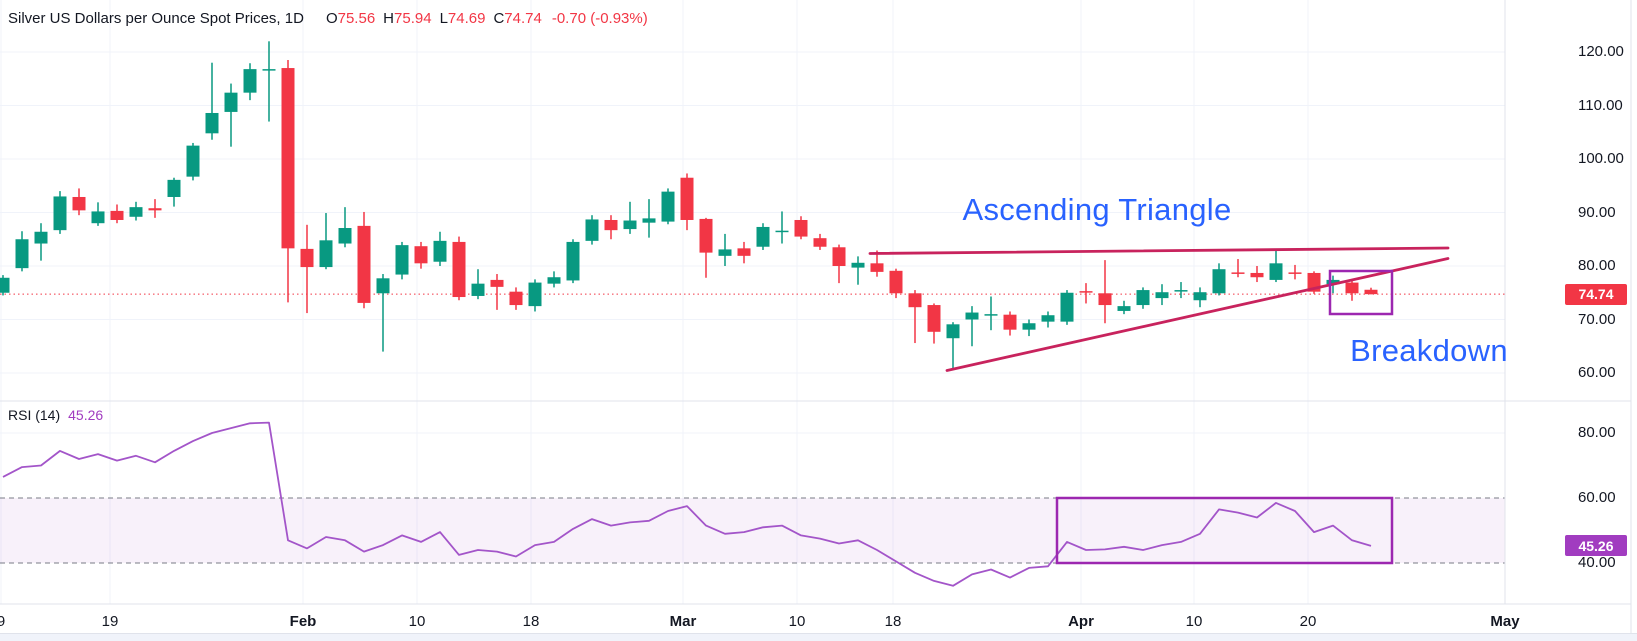 The height and width of the screenshot is (641, 1637). I want to click on time-tick-label: 19, so click(110, 621).